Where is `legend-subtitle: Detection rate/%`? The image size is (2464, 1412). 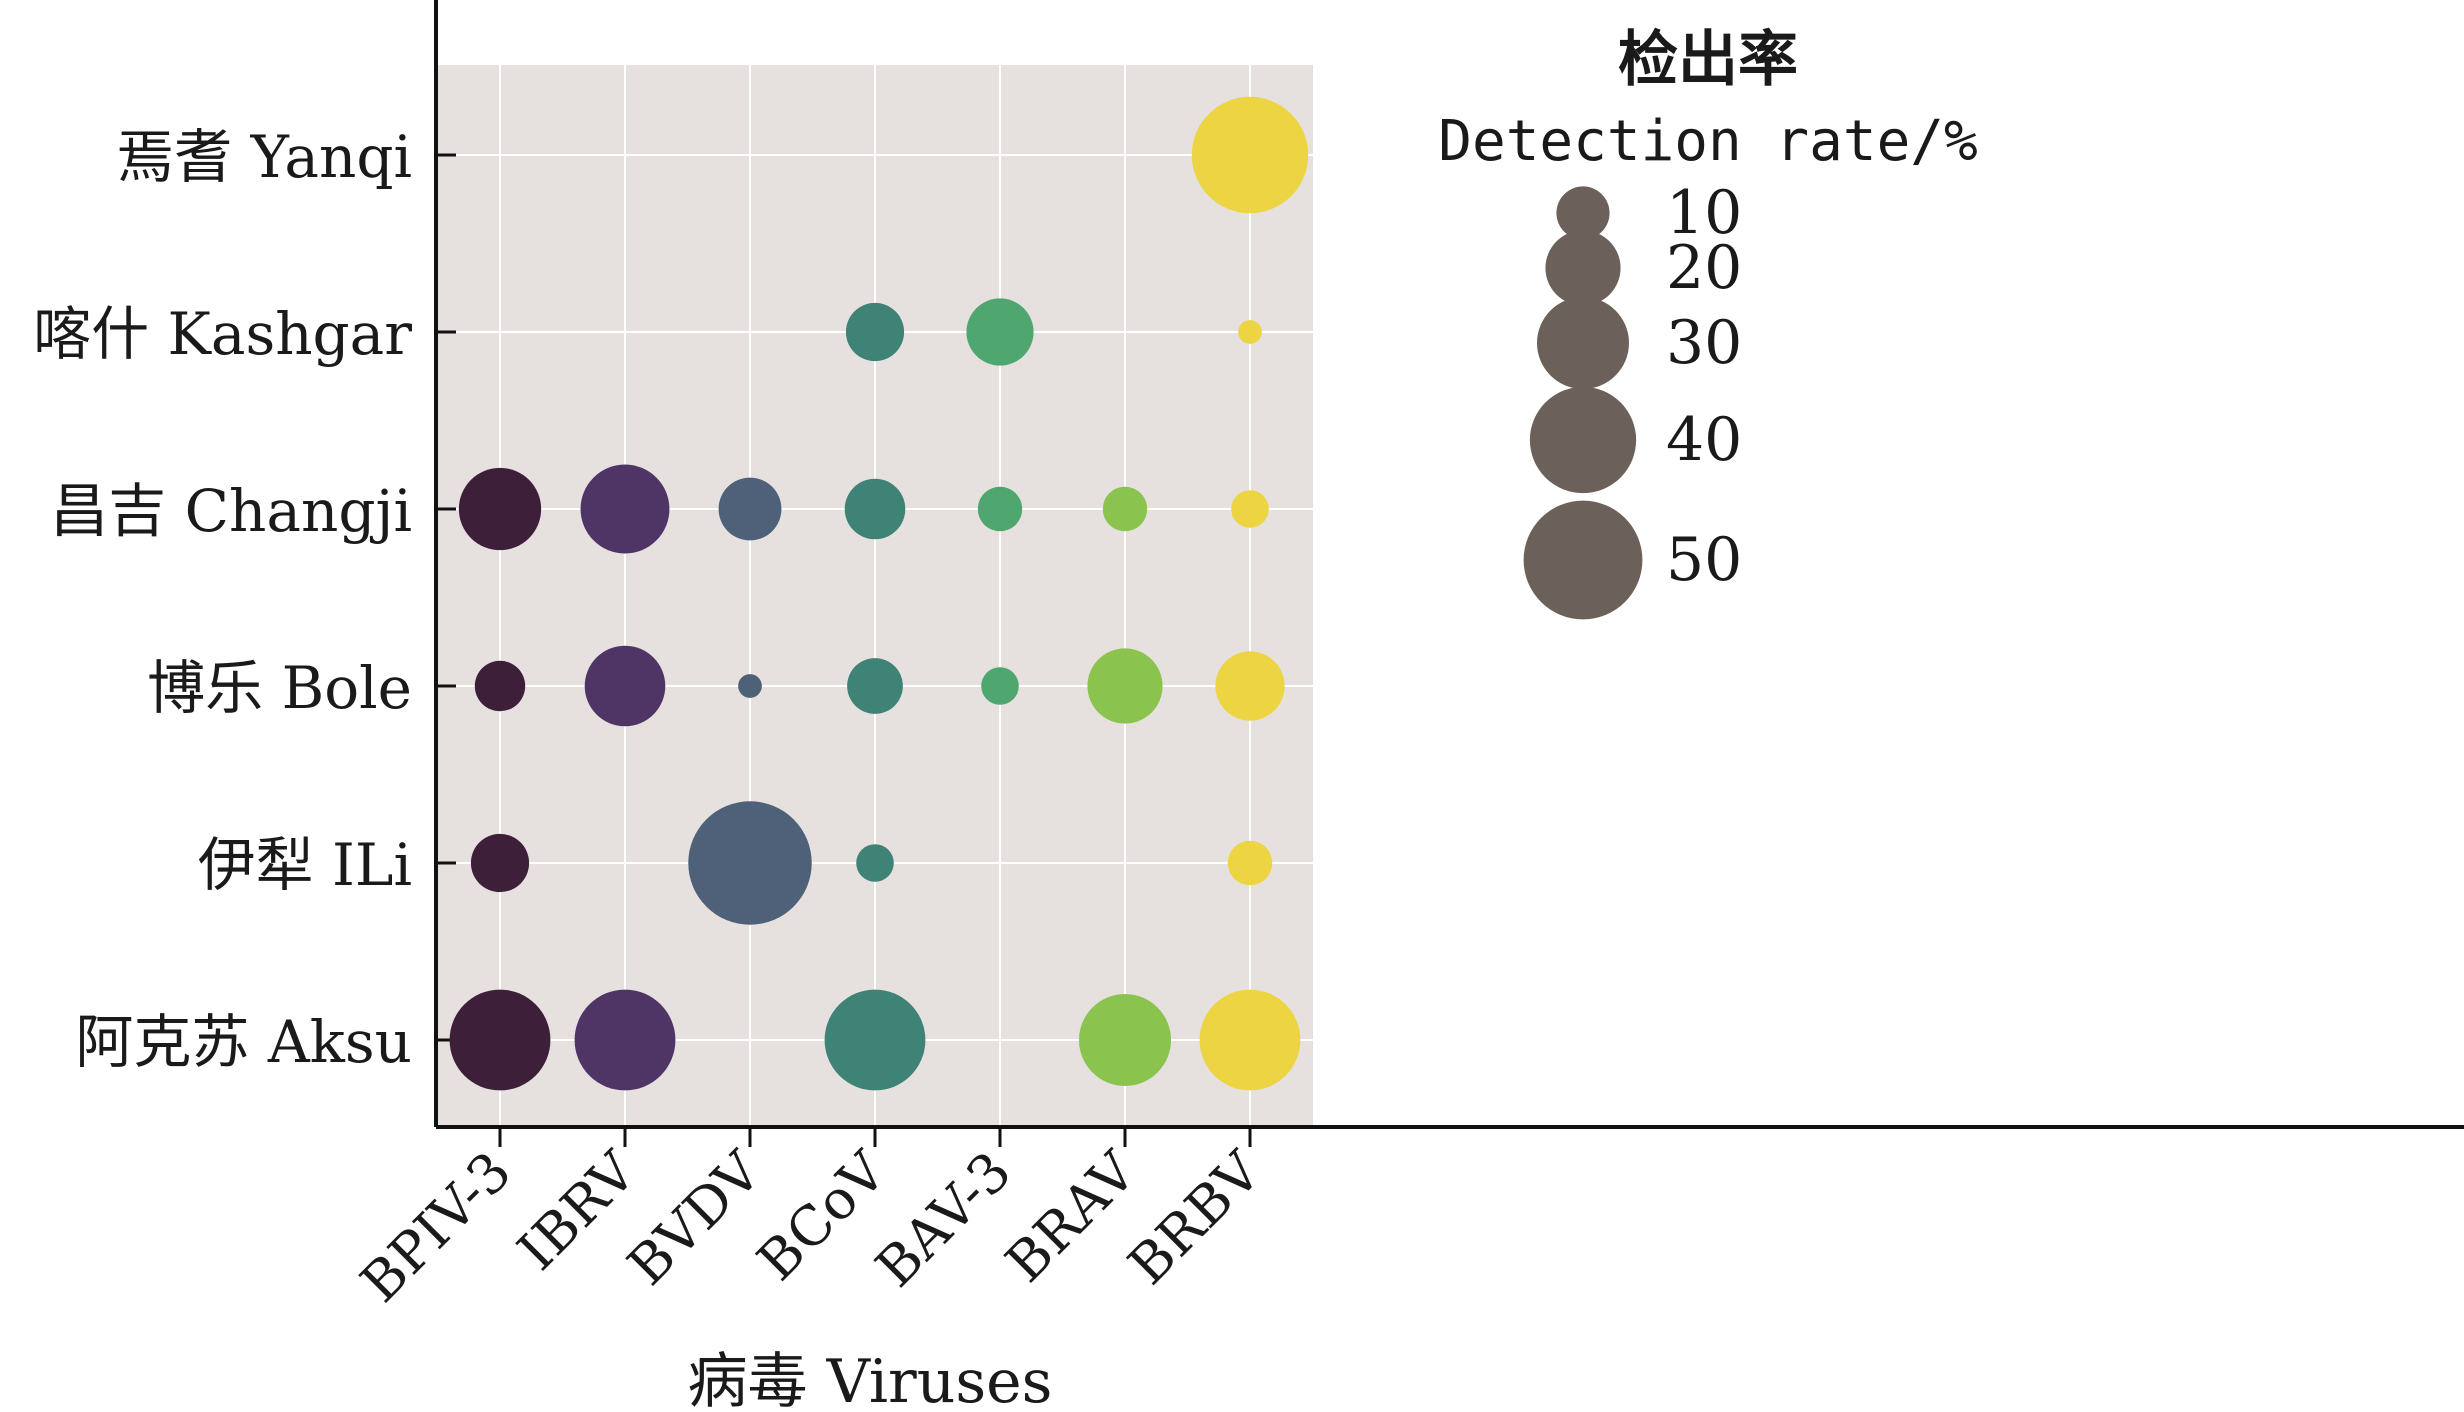 legend-subtitle: Detection rate/% is located at coordinates (1707, 141).